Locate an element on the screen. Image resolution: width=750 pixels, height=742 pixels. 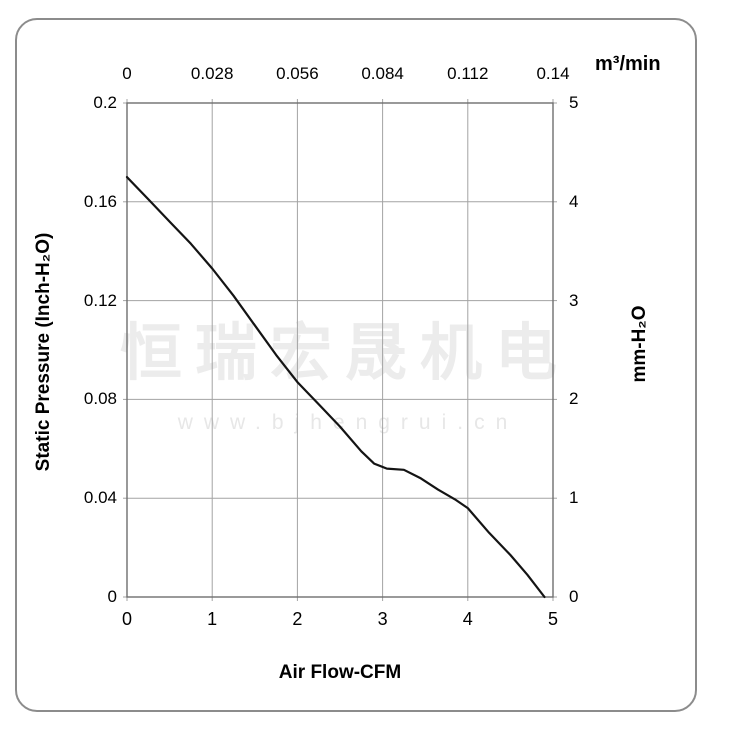
right-axis-tick-label: 1 is located at coordinates (574, 498).